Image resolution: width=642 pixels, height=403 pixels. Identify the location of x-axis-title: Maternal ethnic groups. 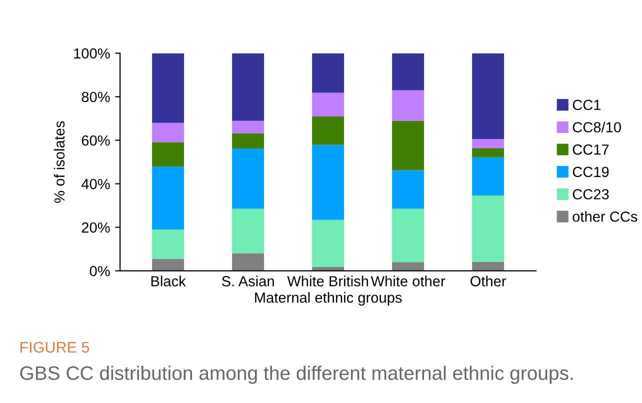
(328, 299).